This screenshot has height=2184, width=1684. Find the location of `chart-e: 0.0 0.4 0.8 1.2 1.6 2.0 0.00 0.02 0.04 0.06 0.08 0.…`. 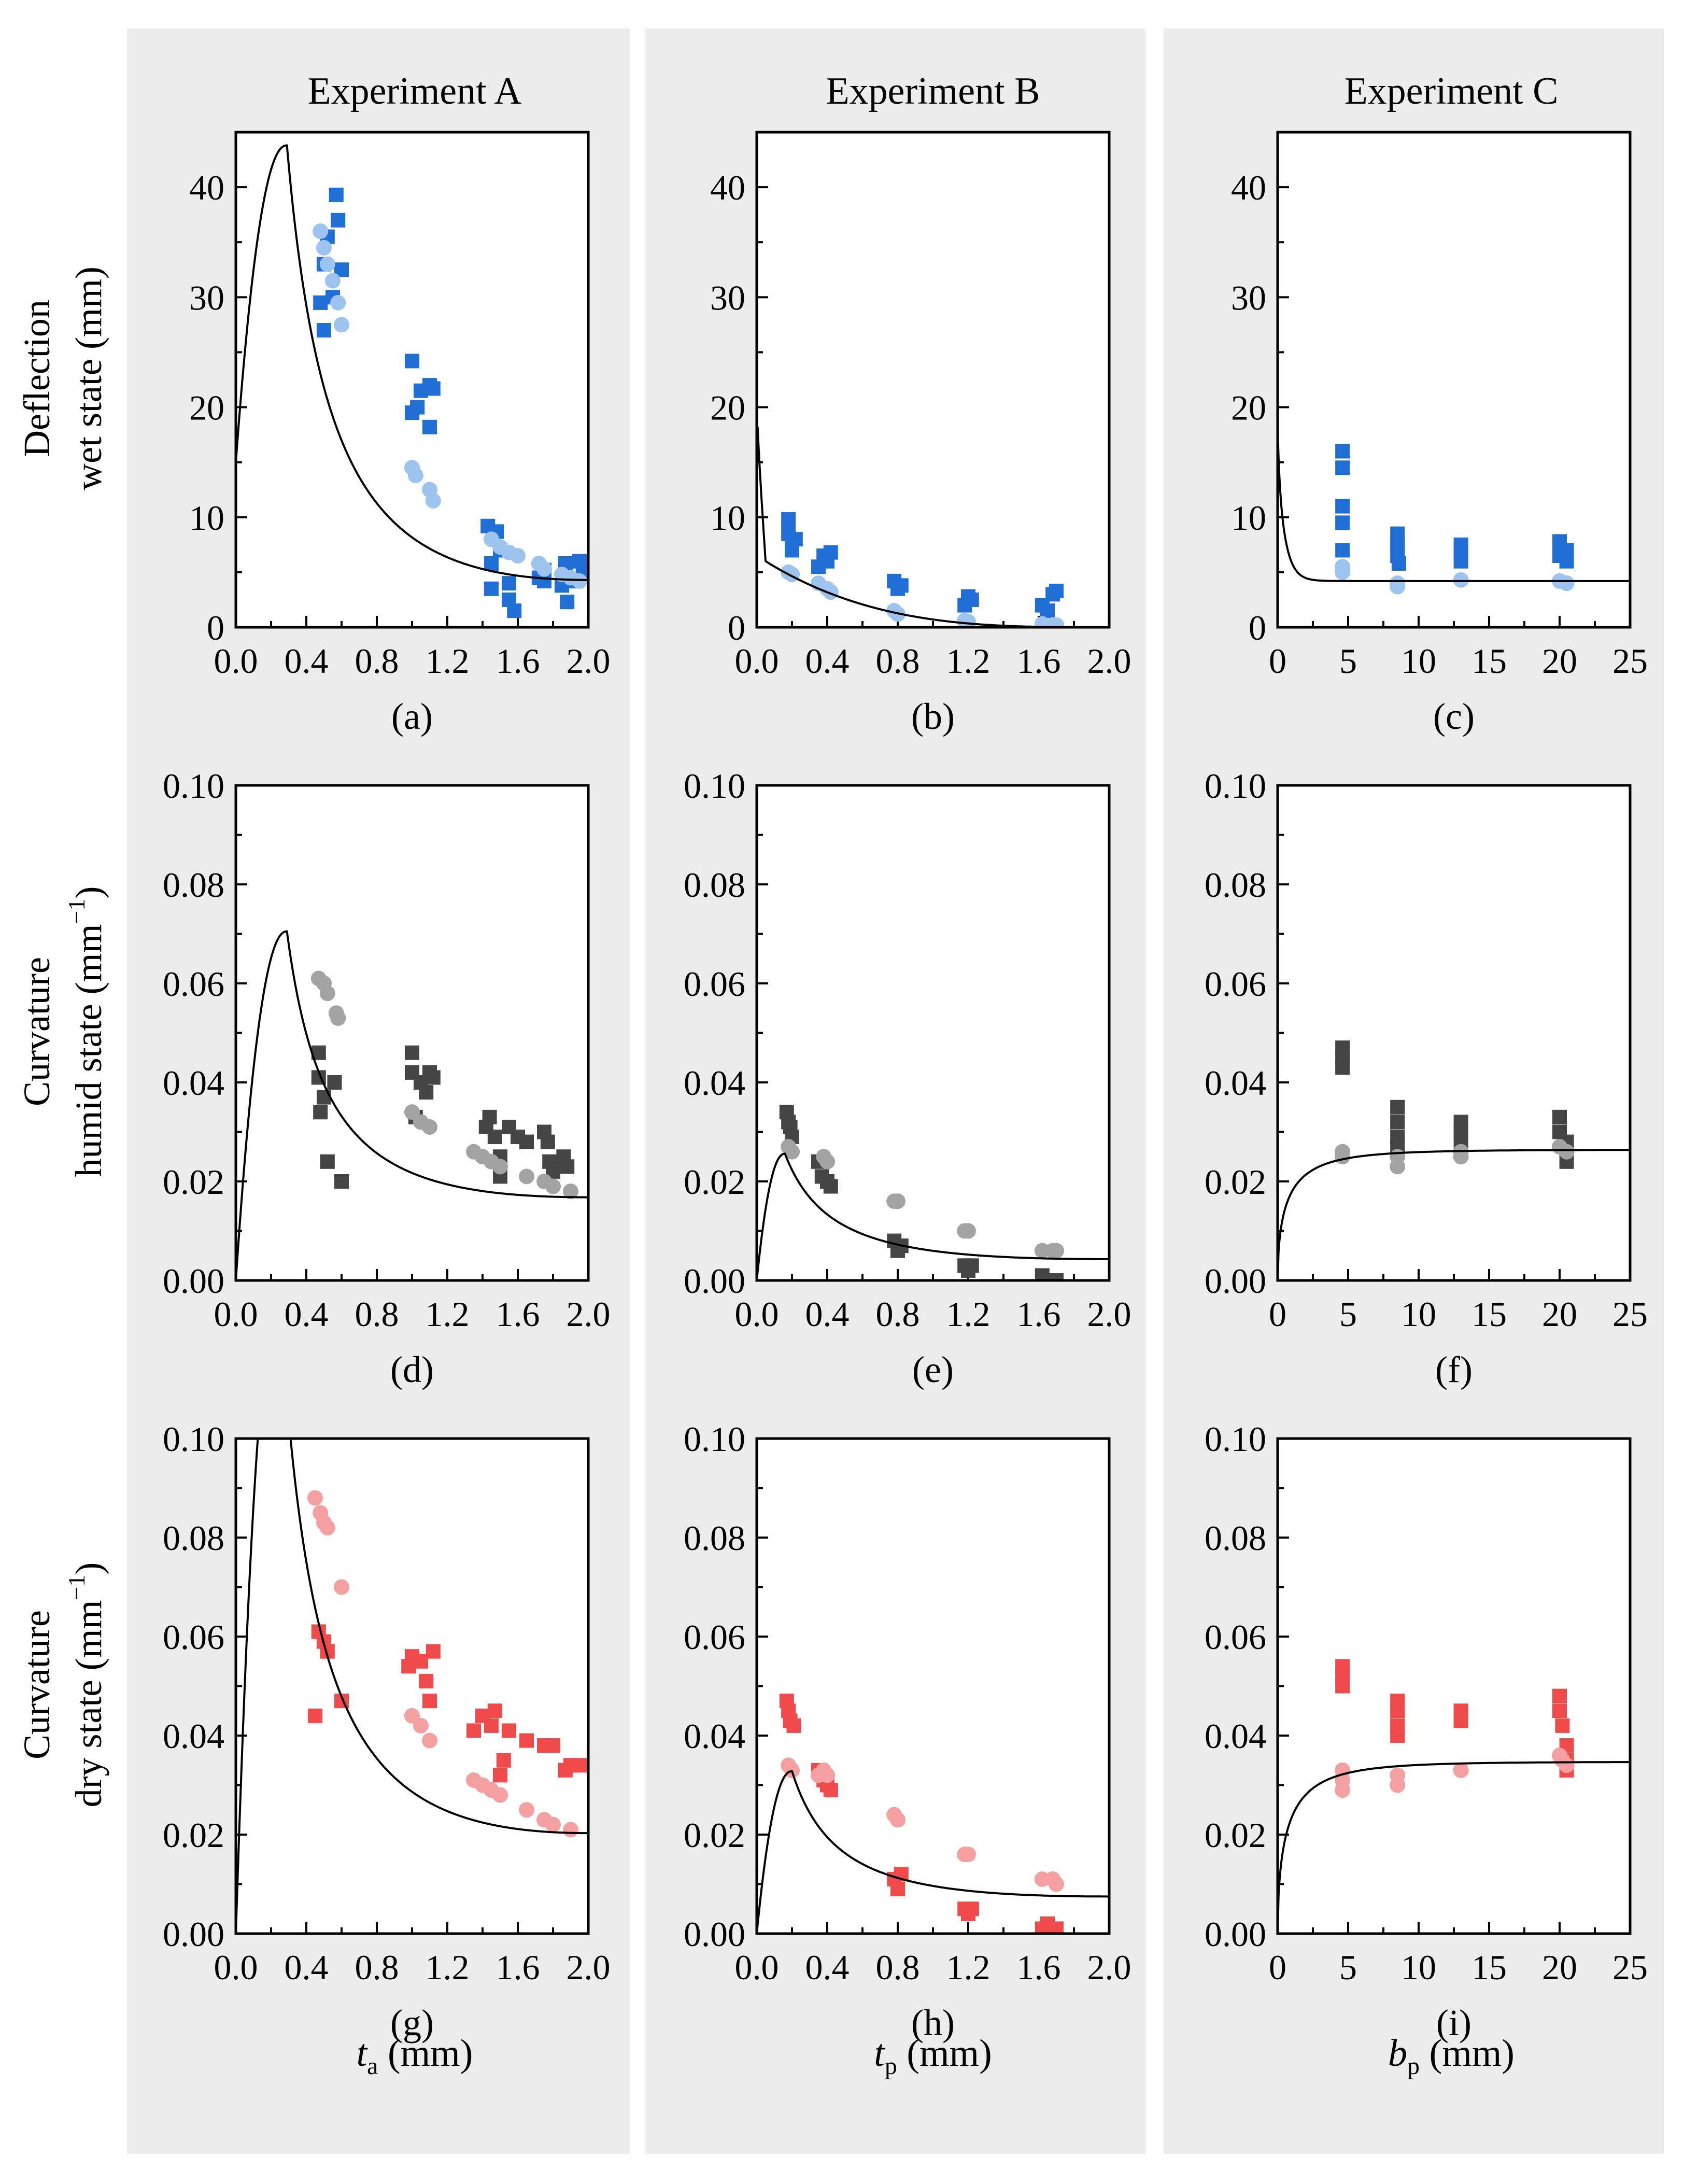

chart-e: 0.0 0.4 0.8 1.2 1.6 2.0 0.00 0.02 0.04 0.06 0.08 0.… is located at coordinates (907, 1078).